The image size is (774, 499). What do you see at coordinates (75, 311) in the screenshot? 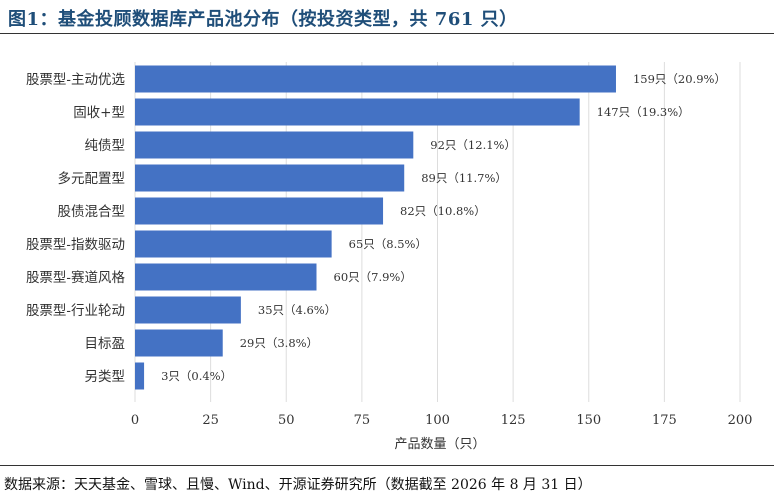
I see `category-label: 股票型-行业轮动` at bounding box center [75, 311].